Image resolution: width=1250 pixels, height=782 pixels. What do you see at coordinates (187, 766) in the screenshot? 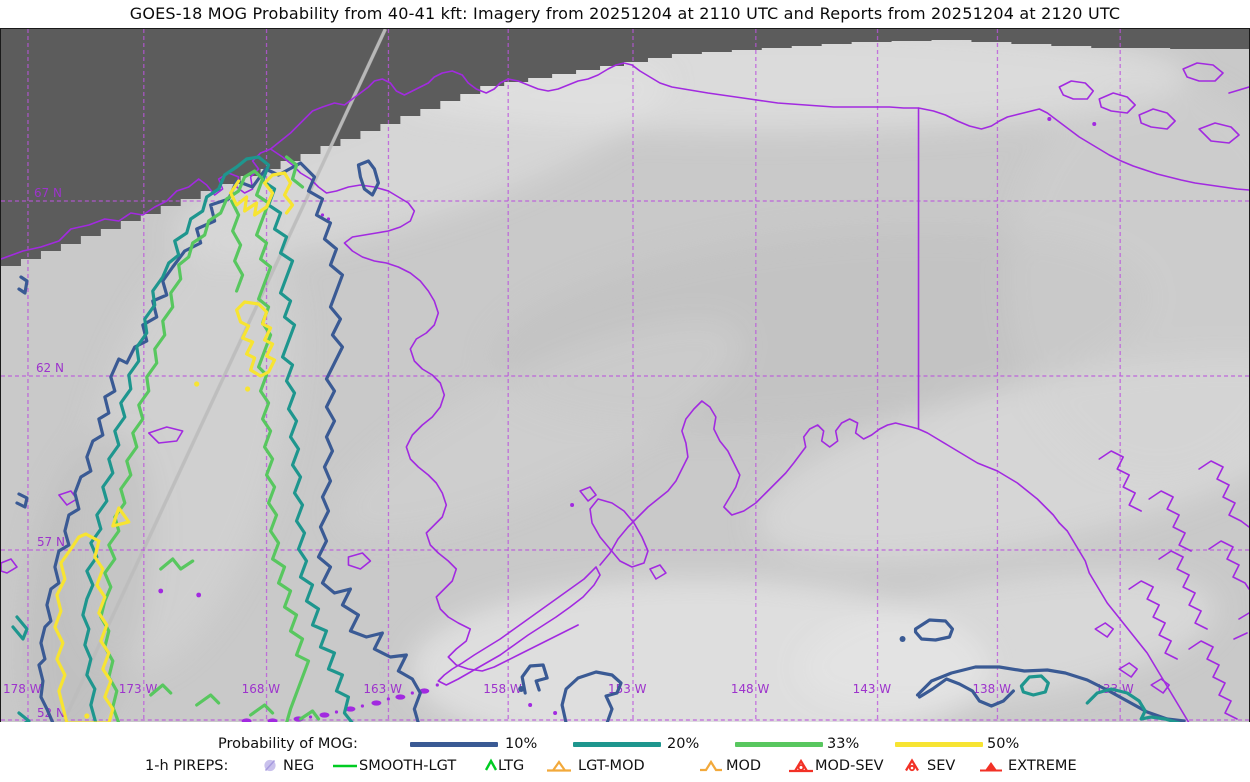
I see `legend-pireps-title: 1-h PIREPS:` at bounding box center [187, 766].